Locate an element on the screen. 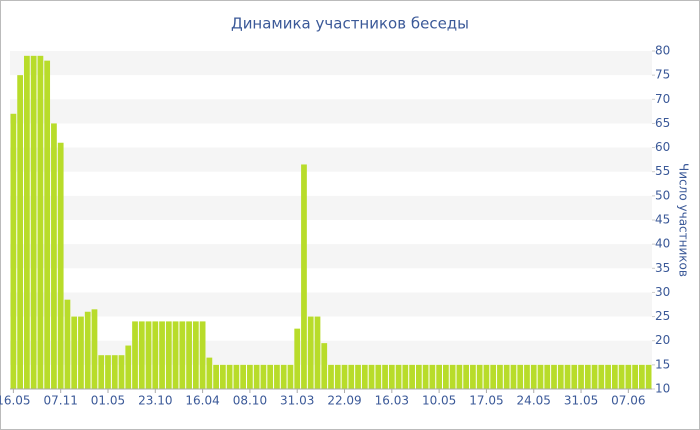 Image resolution: width=700 pixels, height=430 pixels. y-tick-label: 35 is located at coordinates (662, 268).